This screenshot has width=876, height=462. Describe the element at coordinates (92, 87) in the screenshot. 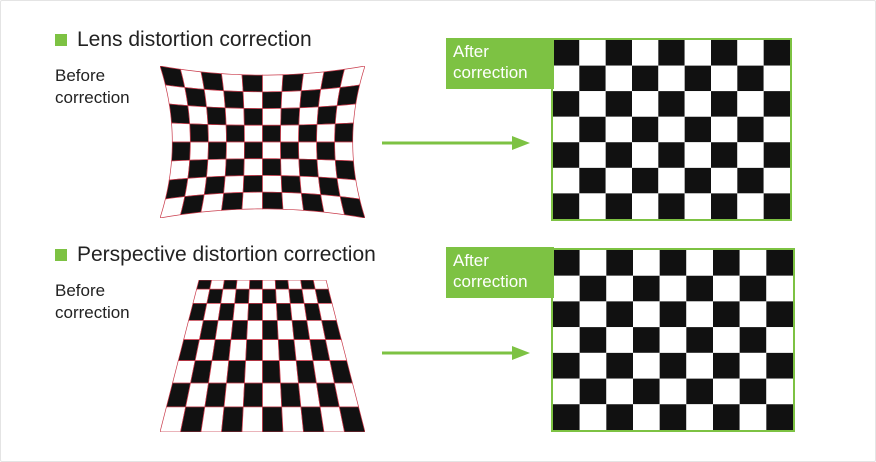

I see `lens-before-label: Before correction` at that location.